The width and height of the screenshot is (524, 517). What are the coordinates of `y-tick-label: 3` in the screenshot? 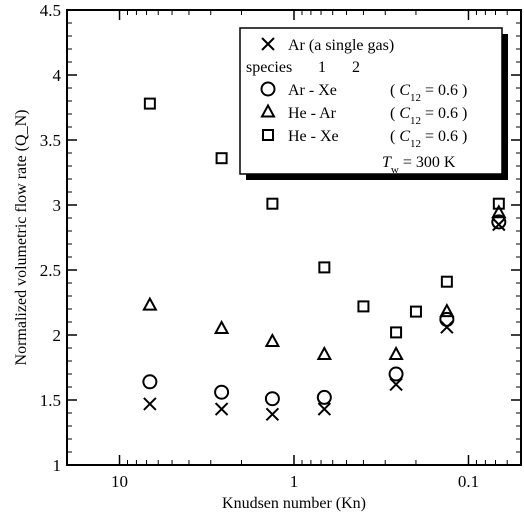 It's located at (57, 205).